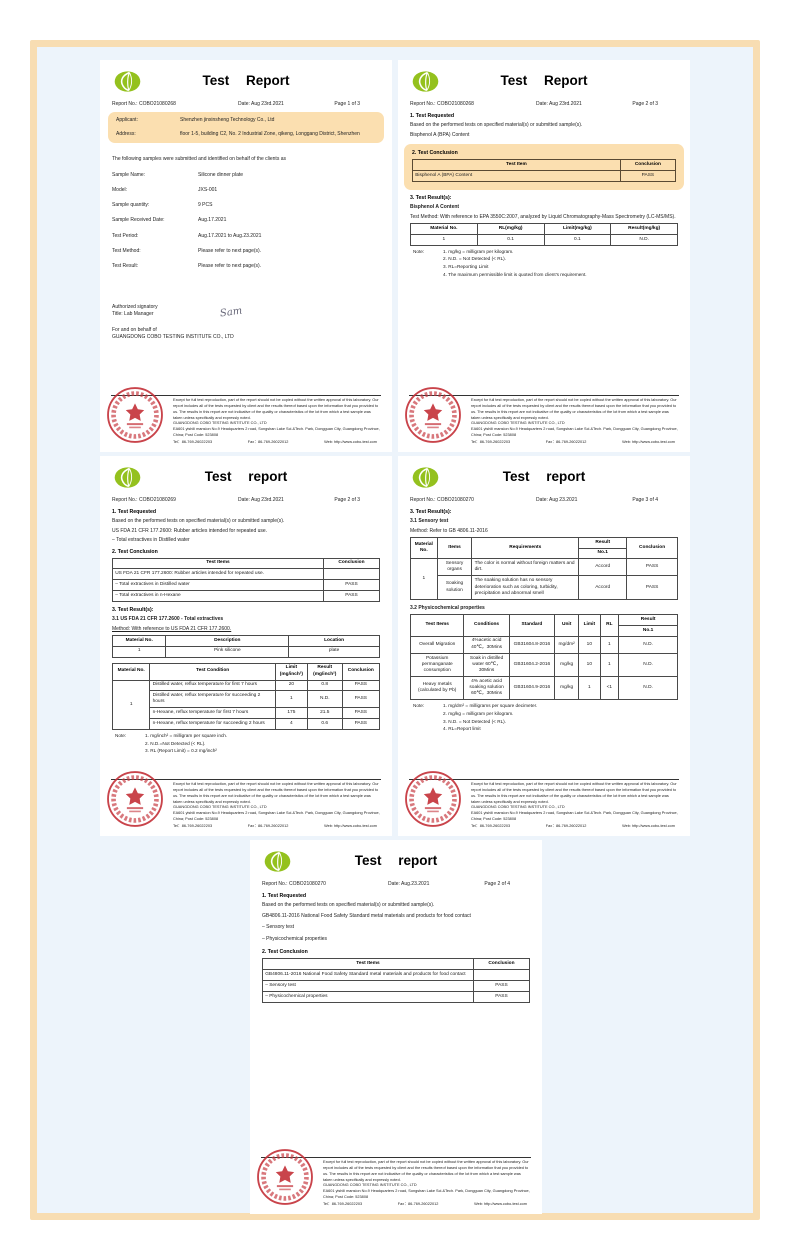 The height and width of the screenshot is (1250, 790). Describe the element at coordinates (246, 175) in the screenshot. I see `field-row: Sample Name: Silicone dinner plate` at that location.